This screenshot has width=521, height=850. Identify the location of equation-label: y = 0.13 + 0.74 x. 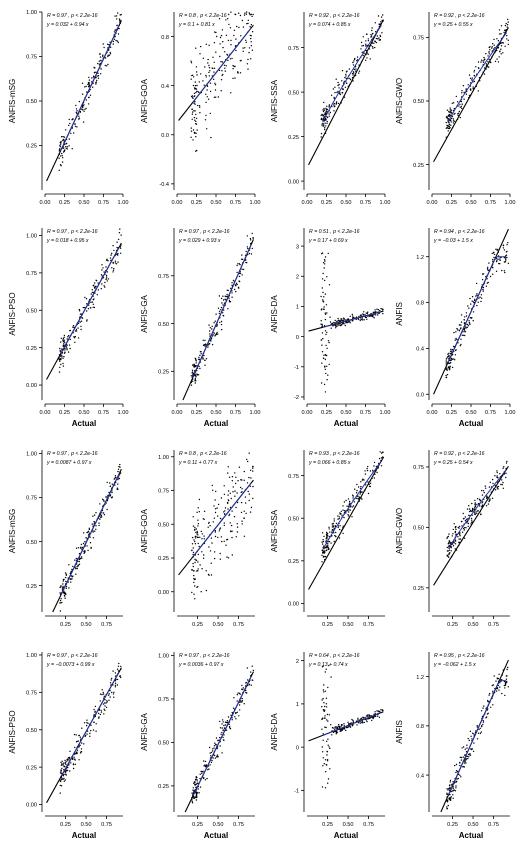
(328, 665).